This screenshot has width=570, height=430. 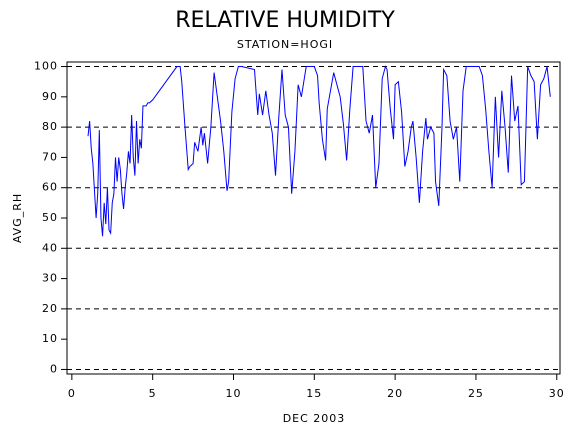 What do you see at coordinates (314, 418) in the screenshot?
I see `x-axis-label: DEC 2003` at bounding box center [314, 418].